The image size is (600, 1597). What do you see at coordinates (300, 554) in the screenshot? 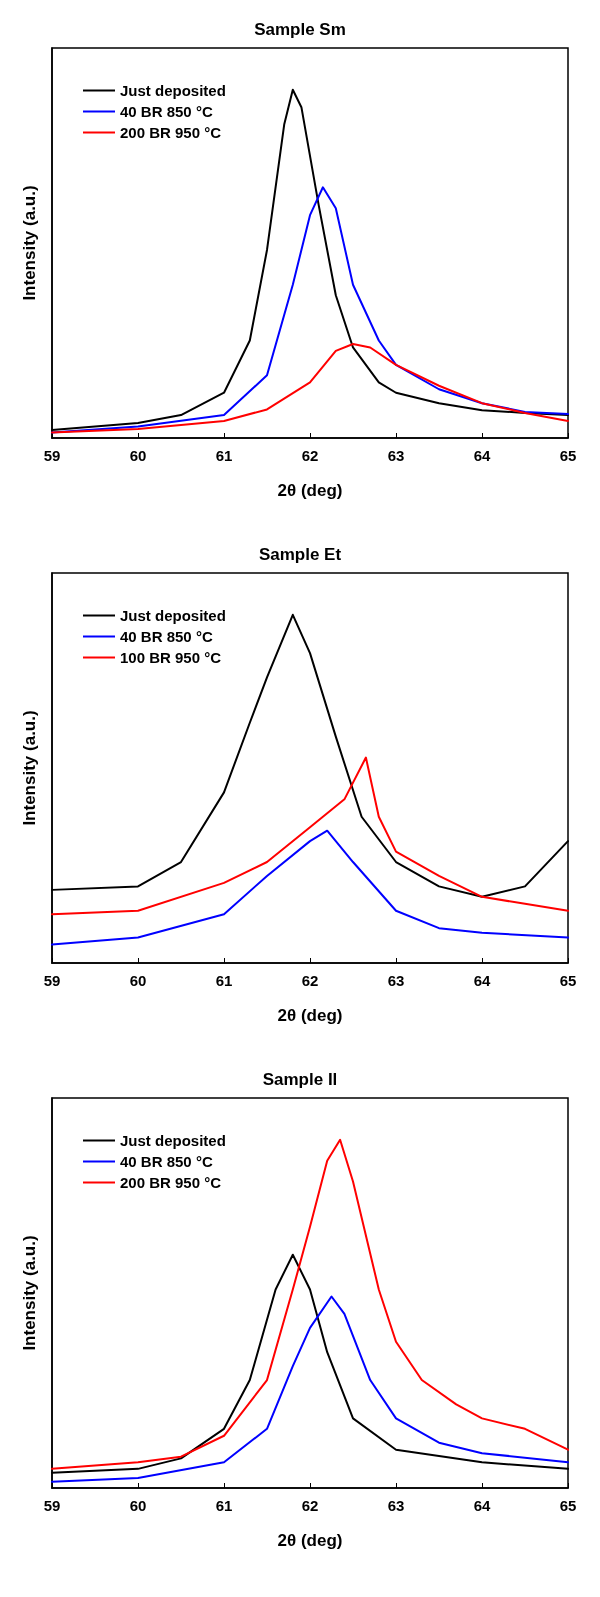
I see `chart-title: Sample Et` at bounding box center [300, 554].